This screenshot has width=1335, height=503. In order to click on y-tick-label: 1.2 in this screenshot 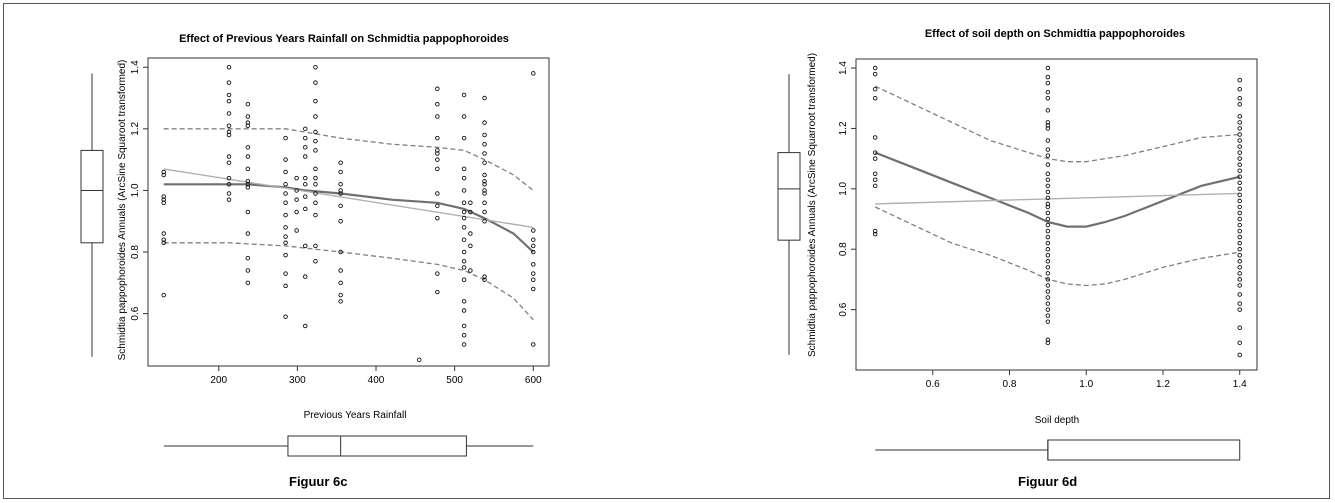, I will do `click(843, 128)`.